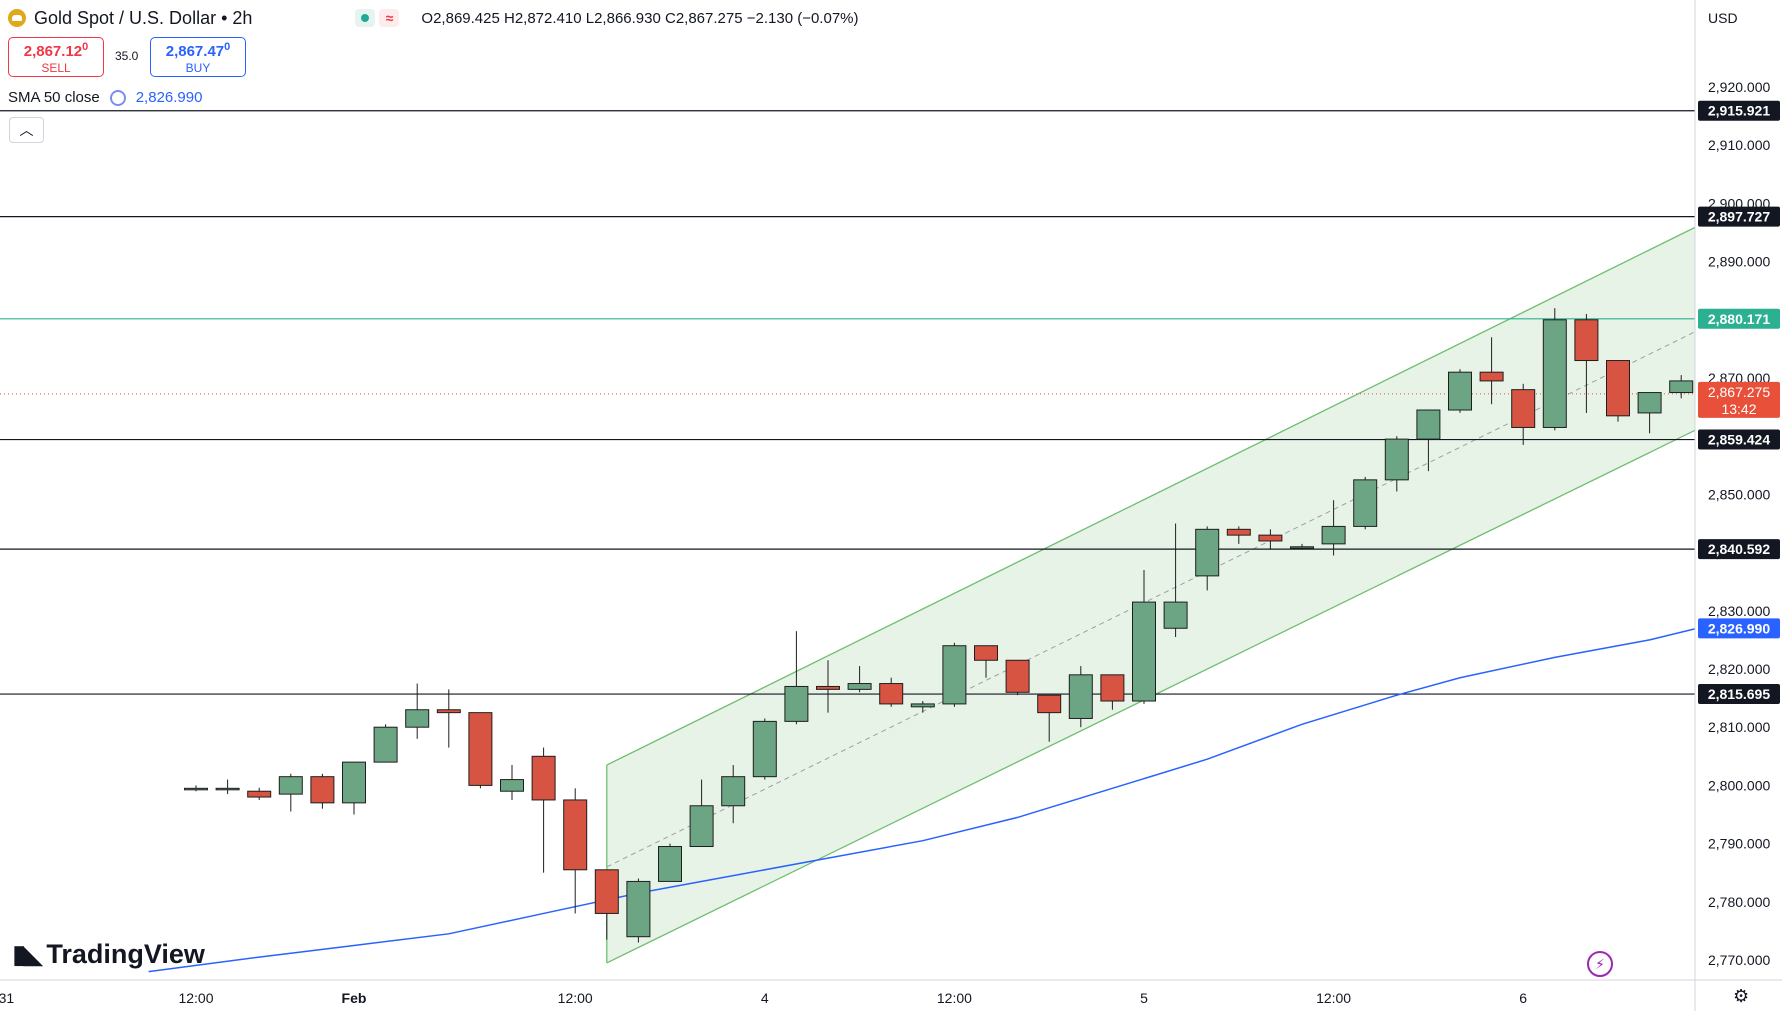  What do you see at coordinates (1739, 145) in the screenshot?
I see `y-tick-label: 2,910.000` at bounding box center [1739, 145].